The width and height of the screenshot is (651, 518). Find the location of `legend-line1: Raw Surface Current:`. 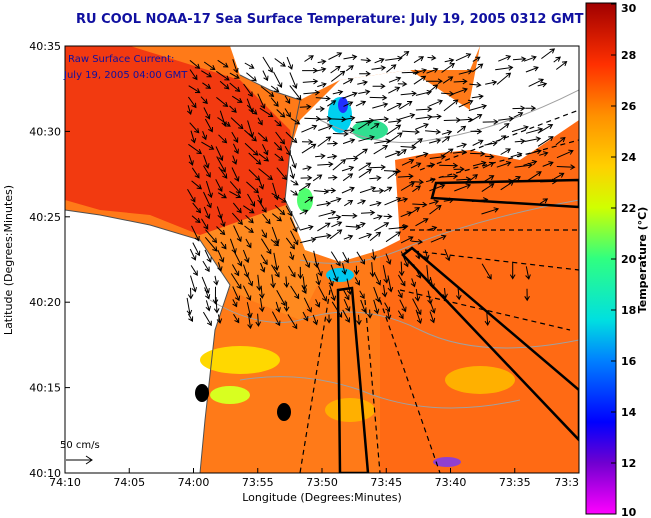

legend-line1: Raw Surface Current: is located at coordinates (121, 59).